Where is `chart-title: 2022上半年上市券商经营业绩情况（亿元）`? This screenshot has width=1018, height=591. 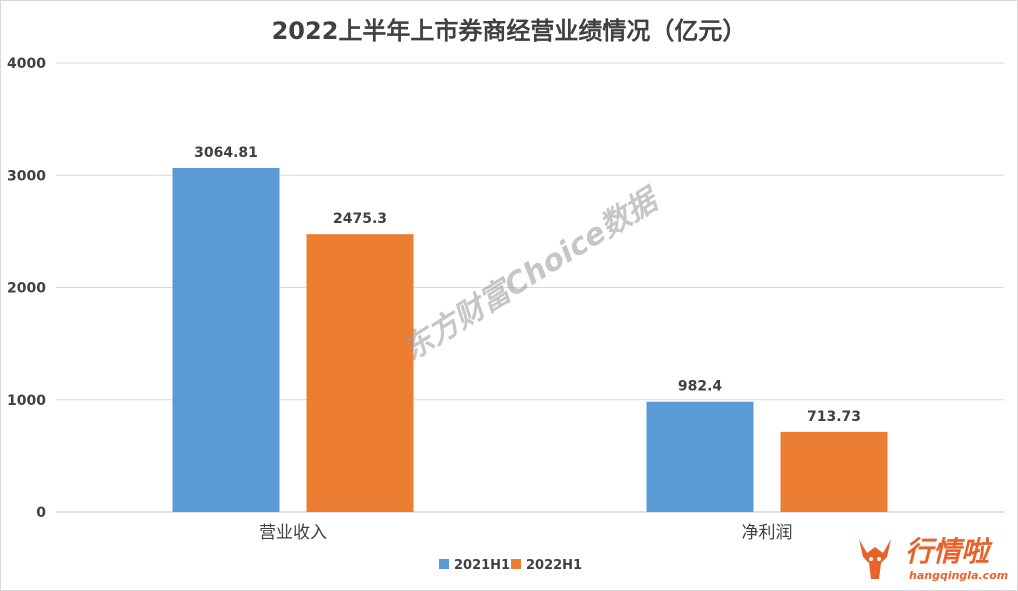 chart-title: 2022上半年上市券商经营业绩情况（亿元） is located at coordinates (509, 31).